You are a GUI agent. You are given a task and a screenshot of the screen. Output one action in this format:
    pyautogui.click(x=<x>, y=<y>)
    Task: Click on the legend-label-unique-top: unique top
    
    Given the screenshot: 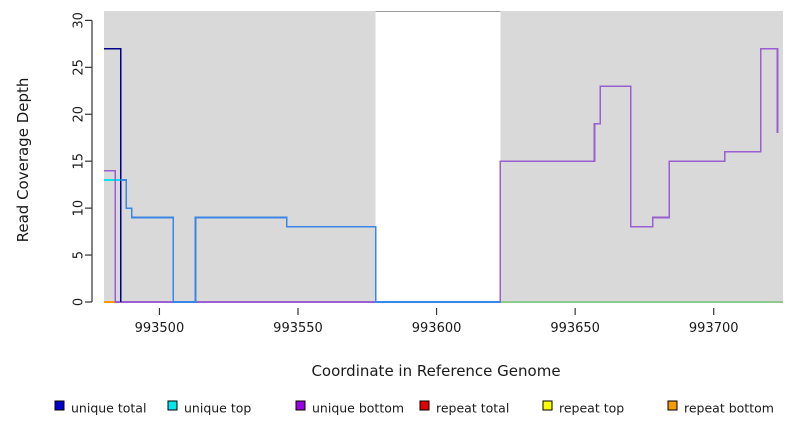 What is the action you would take?
    pyautogui.click(x=217, y=408)
    